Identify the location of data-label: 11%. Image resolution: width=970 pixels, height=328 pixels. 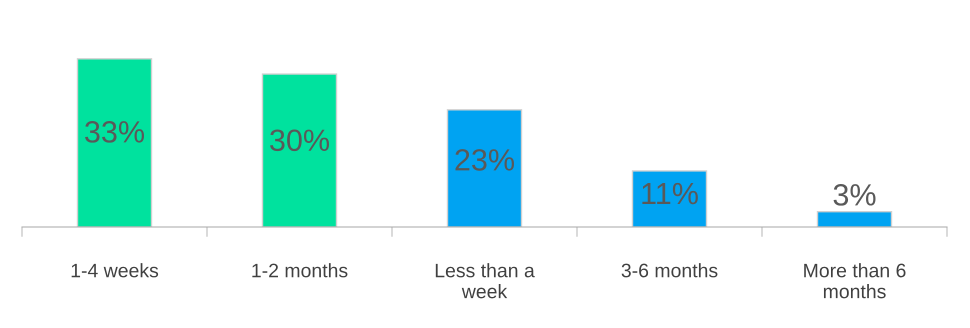
(670, 193).